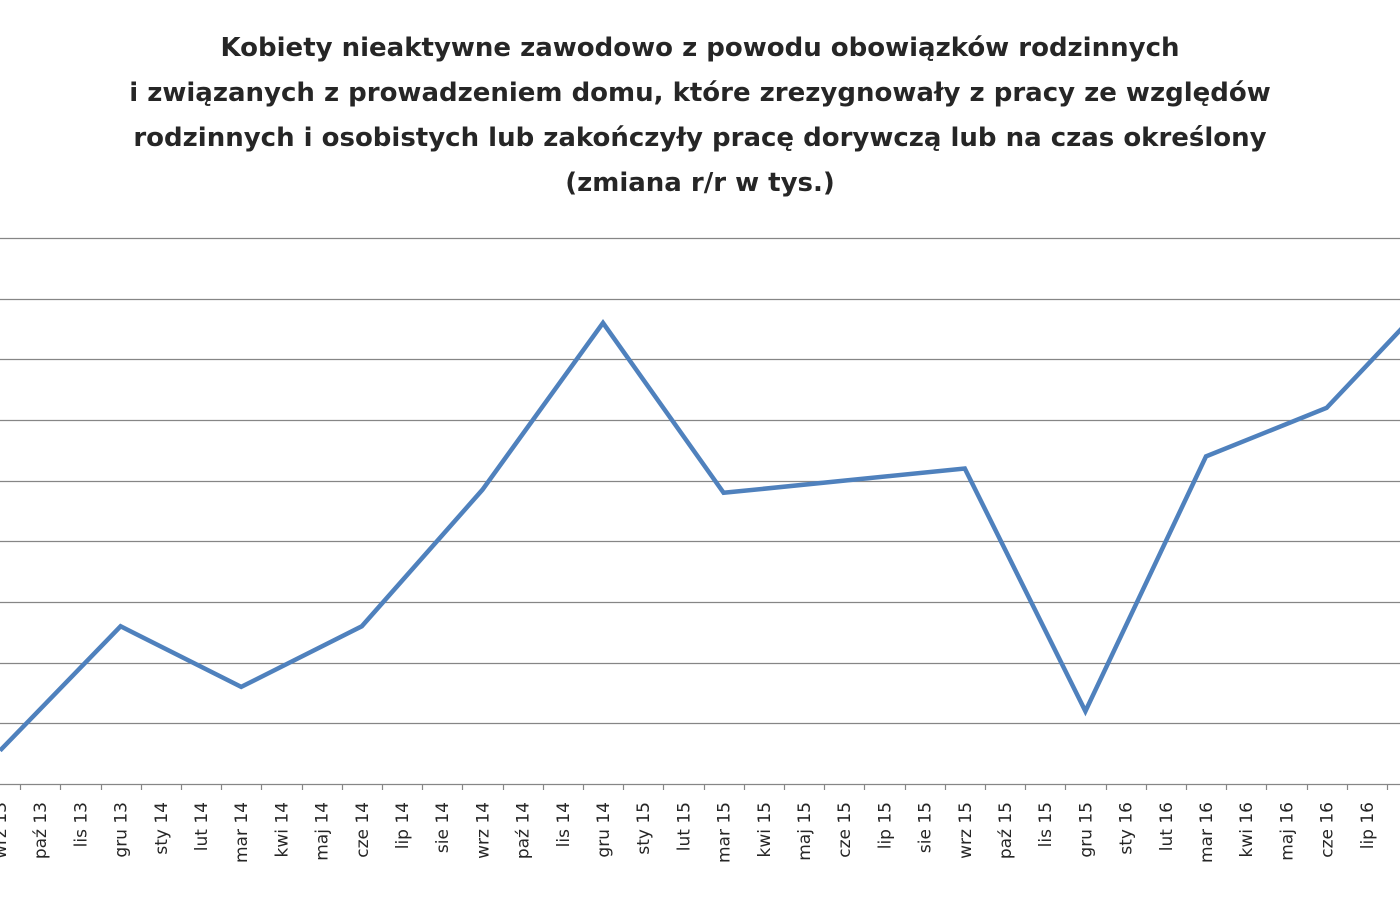 The width and height of the screenshot is (1400, 900). What do you see at coordinates (926, 827) in the screenshot?
I see `x-tick-label: sie 15` at bounding box center [926, 827].